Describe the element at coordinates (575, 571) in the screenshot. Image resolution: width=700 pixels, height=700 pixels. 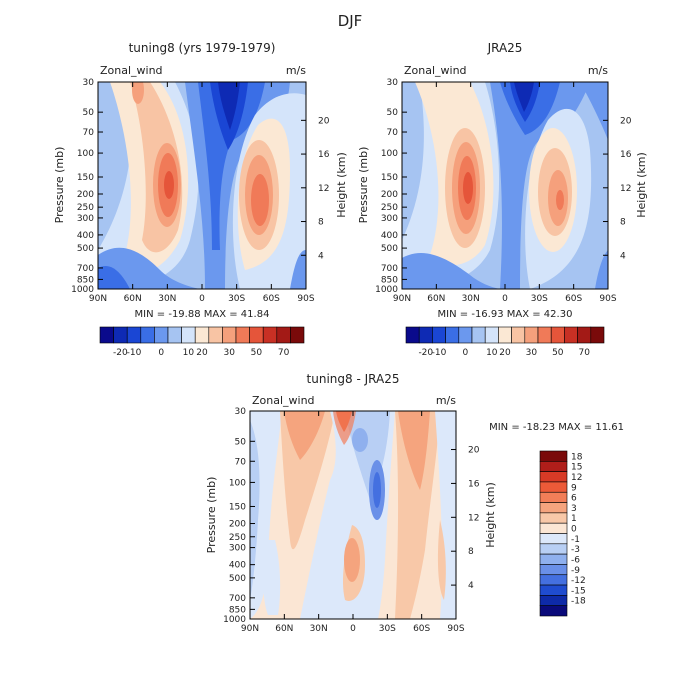
I see `colorbar-label: -9` at that location.